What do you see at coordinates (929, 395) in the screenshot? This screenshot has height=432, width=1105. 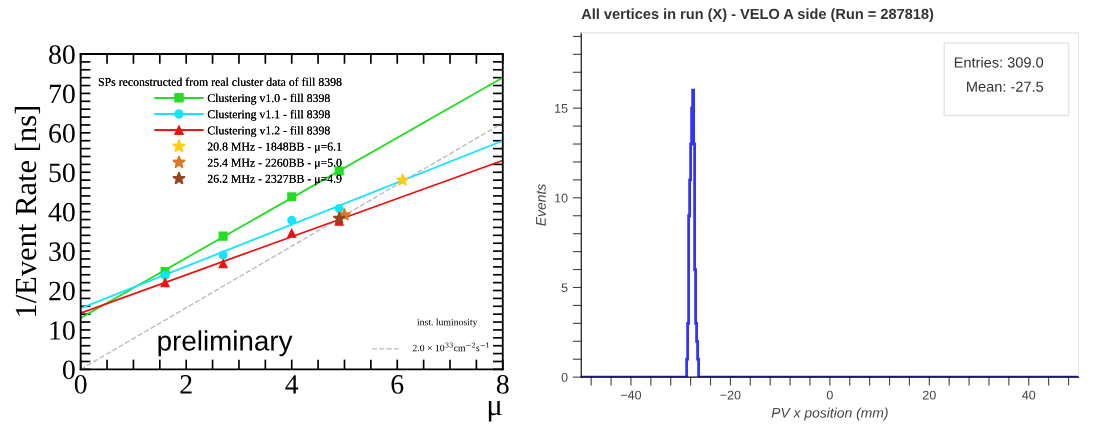 I see `x-tick-label: 20` at bounding box center [929, 395].